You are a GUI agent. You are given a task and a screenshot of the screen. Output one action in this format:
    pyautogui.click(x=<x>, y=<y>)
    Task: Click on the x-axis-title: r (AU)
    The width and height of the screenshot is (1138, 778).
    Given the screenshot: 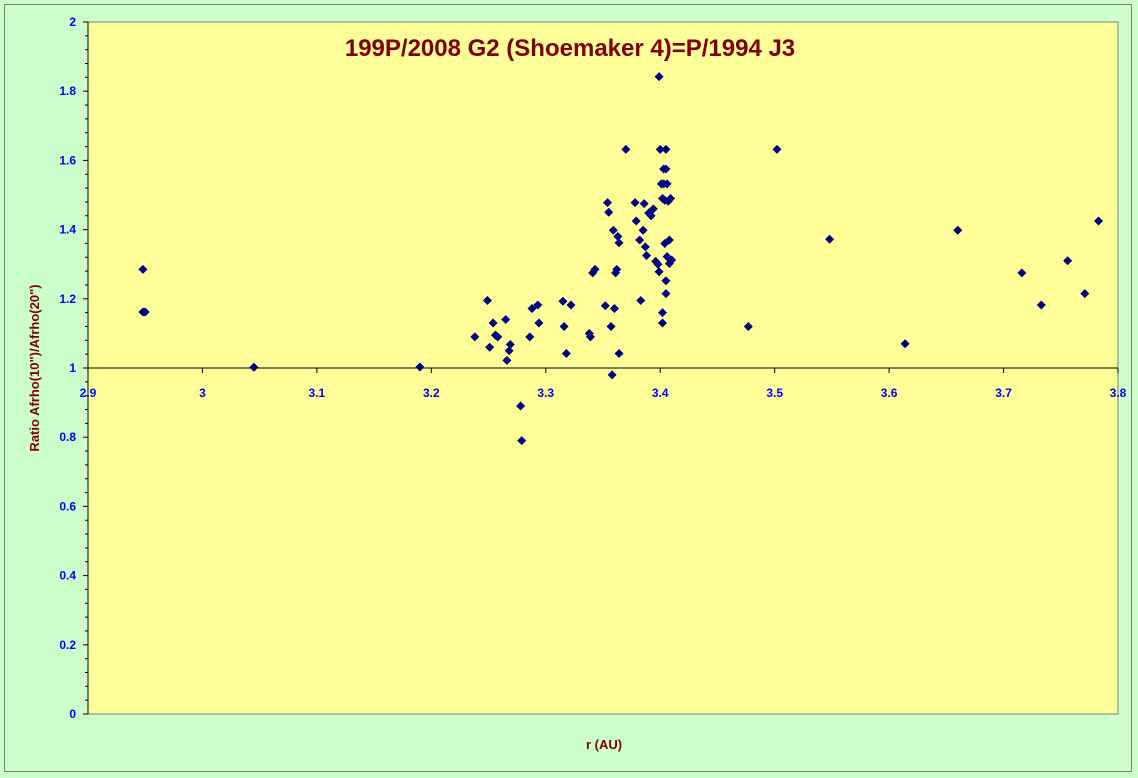 What is the action you would take?
    pyautogui.click(x=604, y=744)
    